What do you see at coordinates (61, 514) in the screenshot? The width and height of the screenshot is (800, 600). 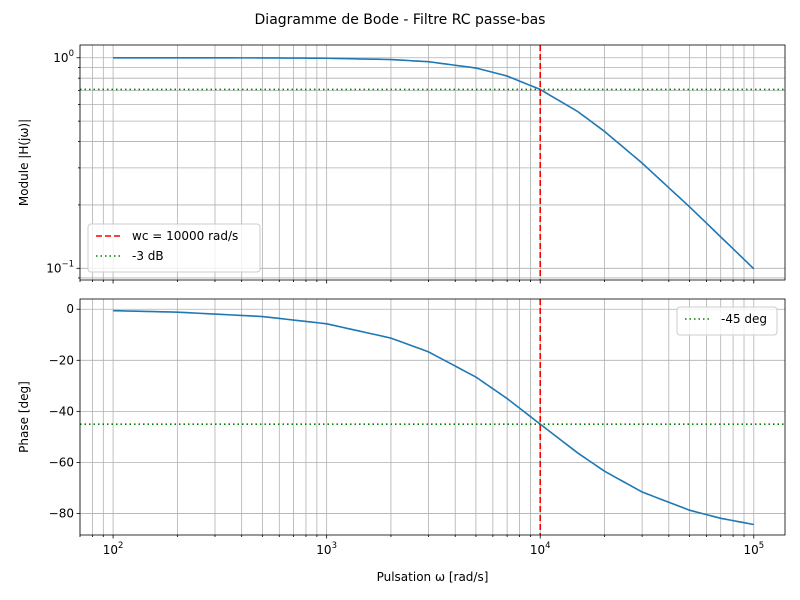 I see `phase-y-tick-label: −80` at bounding box center [61, 514].